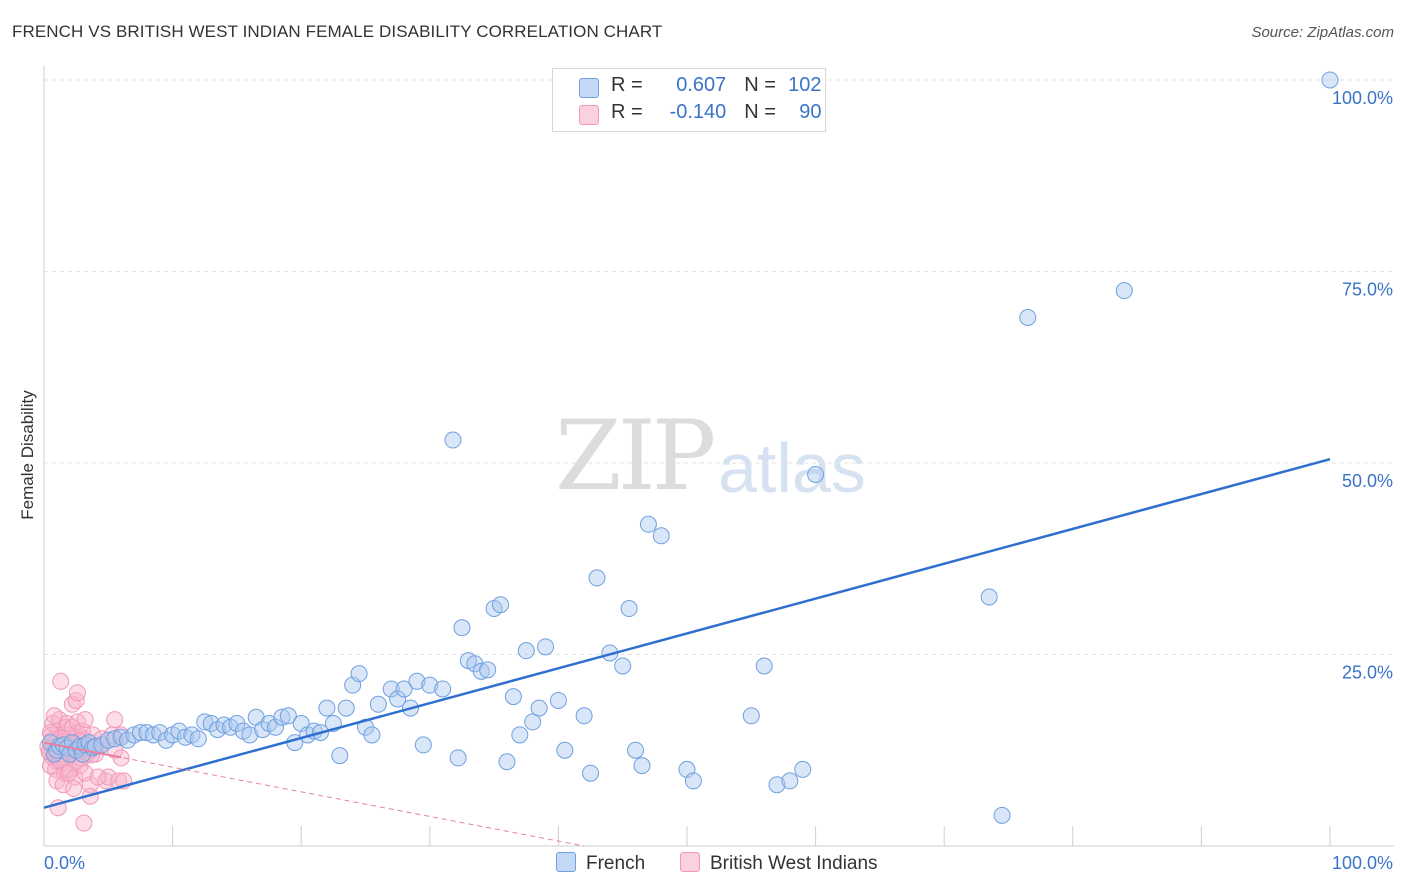 The image size is (1406, 892). What do you see at coordinates (314, 794) in the screenshot?
I see `bwi-trend-line-dashed` at bounding box center [314, 794].